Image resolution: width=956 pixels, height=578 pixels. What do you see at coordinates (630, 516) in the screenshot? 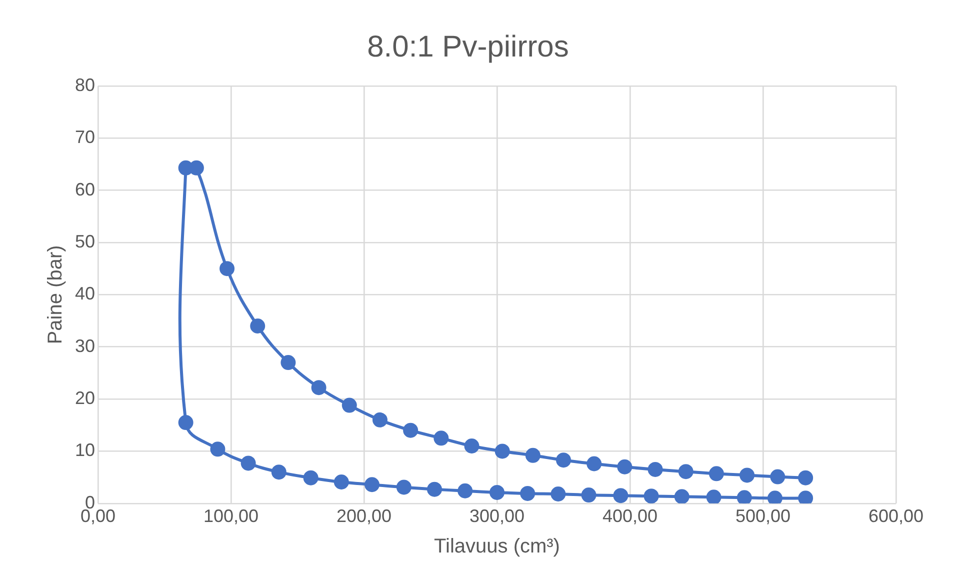
I see `x-tick-label: 400,00` at bounding box center [630, 516].